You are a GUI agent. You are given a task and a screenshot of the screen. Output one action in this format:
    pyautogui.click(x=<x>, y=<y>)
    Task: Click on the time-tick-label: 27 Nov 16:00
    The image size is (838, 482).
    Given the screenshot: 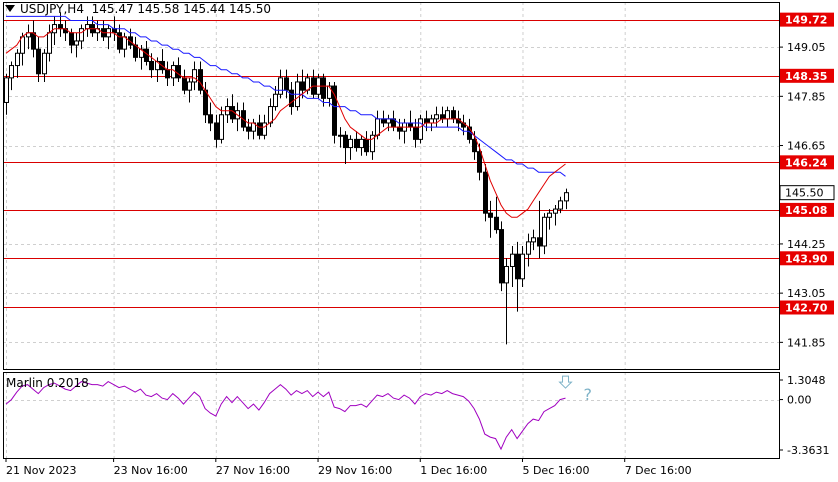 What is the action you would take?
    pyautogui.click(x=253, y=470)
    